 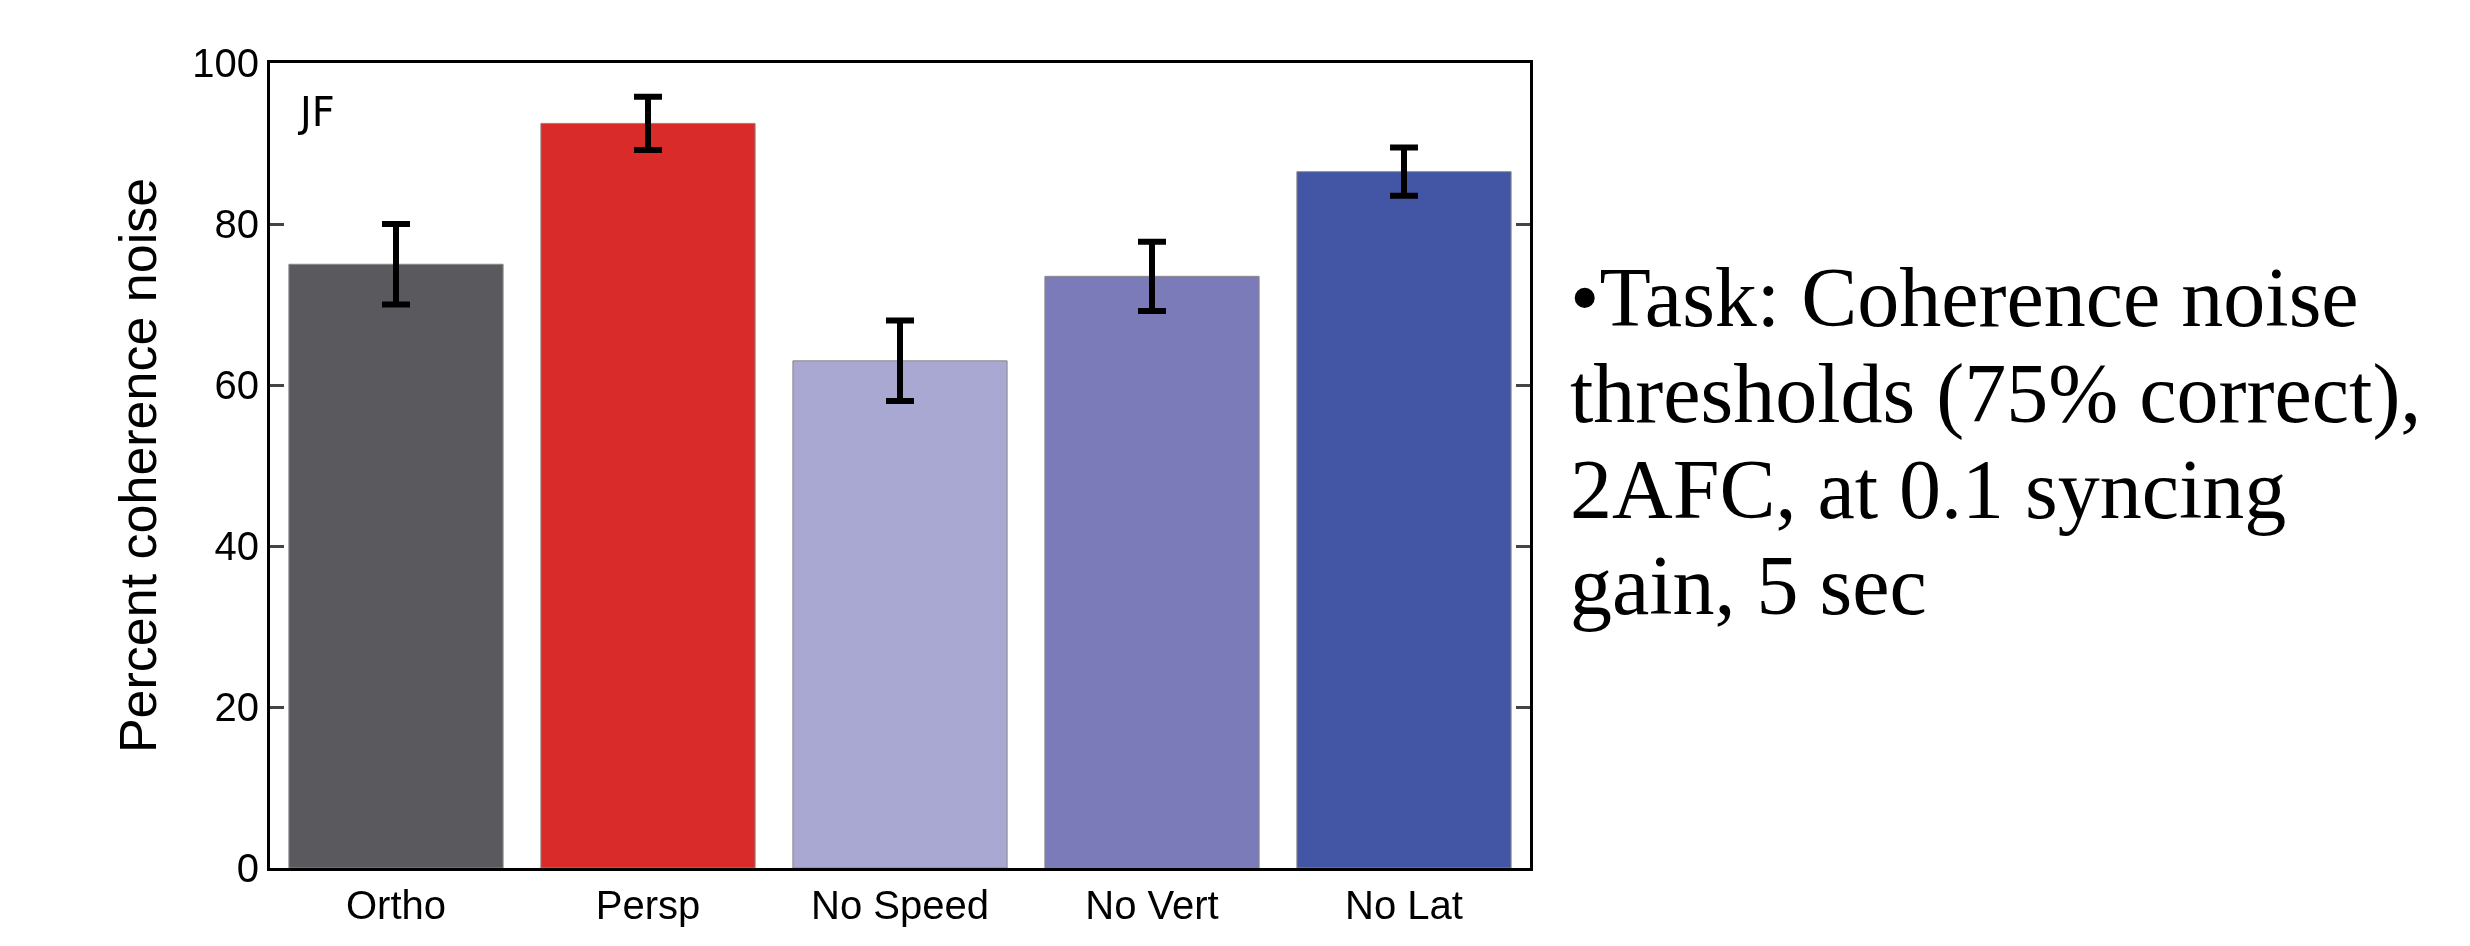 I want to click on y-tick-label: 60, so click(x=236, y=385).